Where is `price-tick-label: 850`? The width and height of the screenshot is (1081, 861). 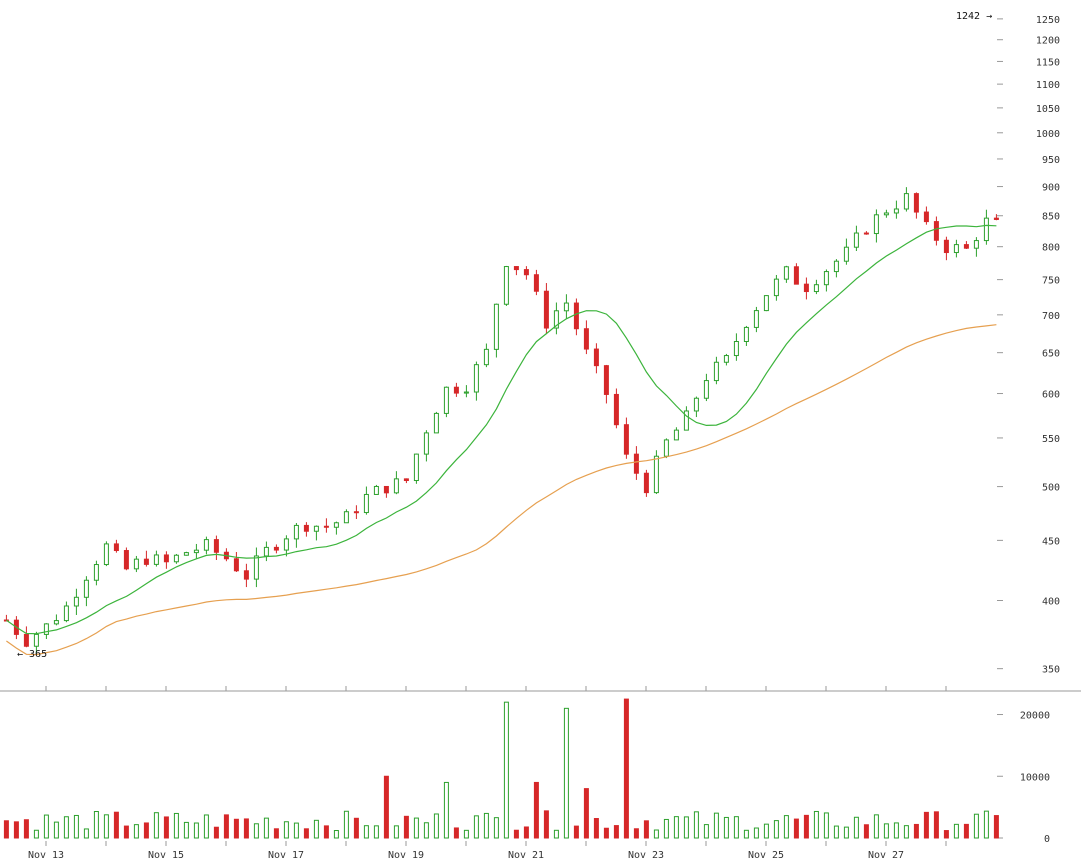 price-tick-label: 850 is located at coordinates (1051, 217).